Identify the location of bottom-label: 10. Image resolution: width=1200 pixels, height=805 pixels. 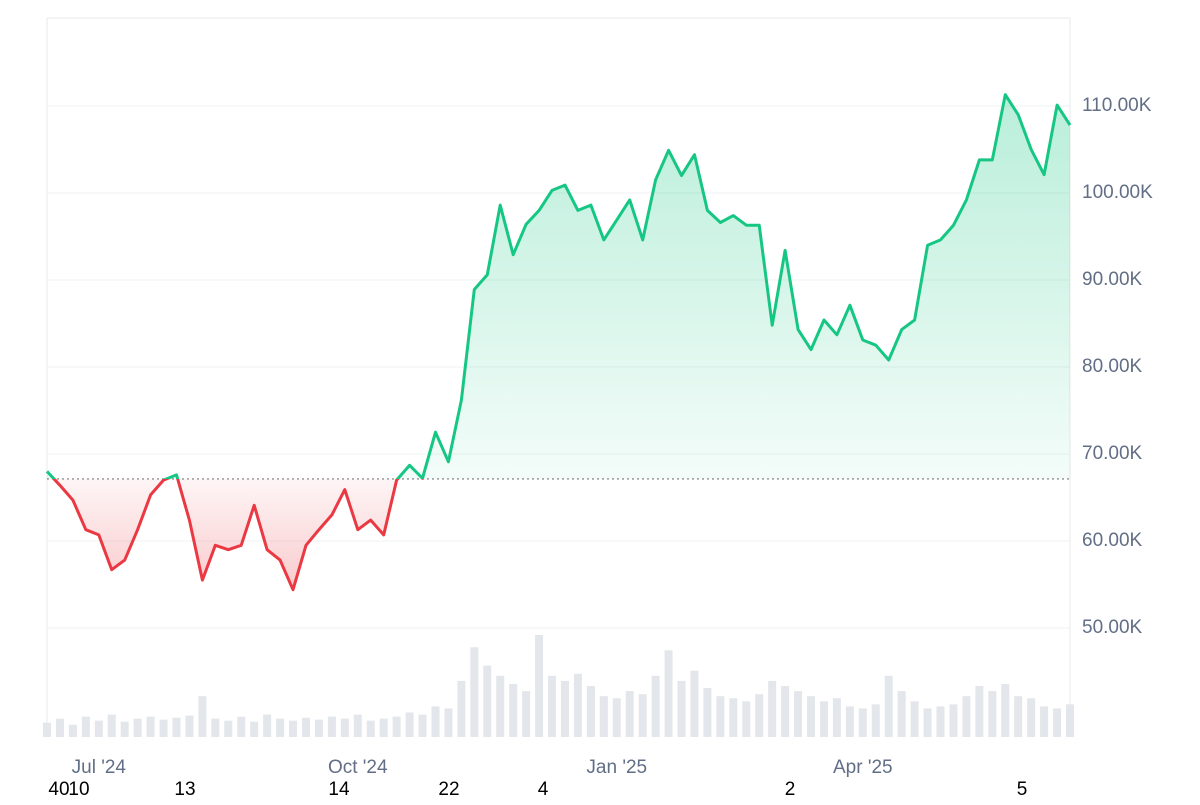
(78, 789).